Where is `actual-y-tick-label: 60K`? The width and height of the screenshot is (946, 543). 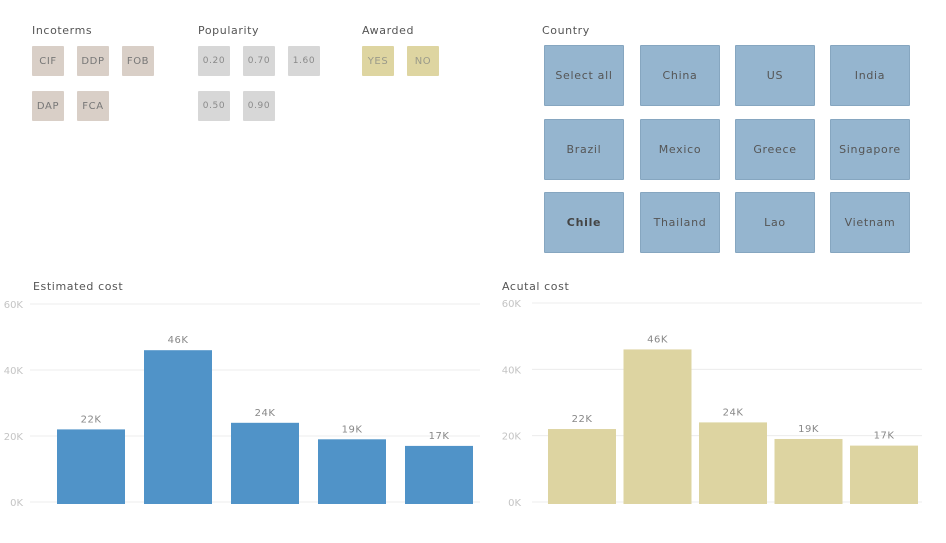
actual-y-tick-label: 60K is located at coordinates (512, 304).